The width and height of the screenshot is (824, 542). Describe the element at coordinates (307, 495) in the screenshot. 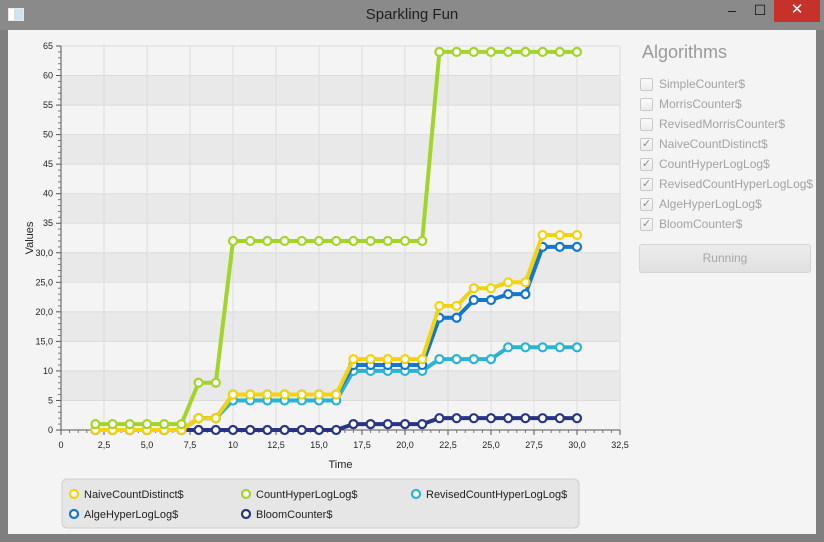

I see `legend-label: CountHyperLogLog$` at that location.